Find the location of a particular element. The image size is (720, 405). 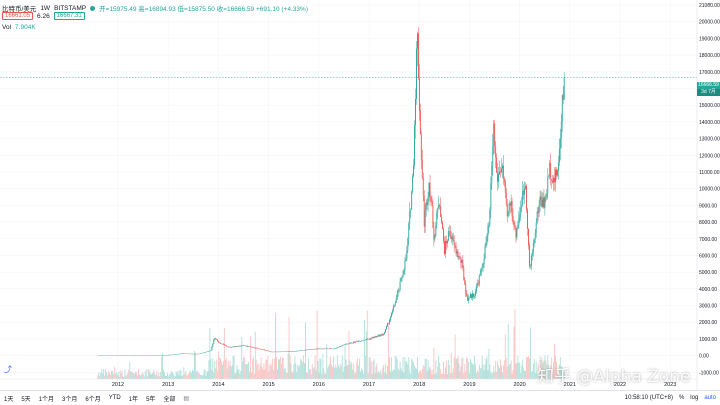

clock: 10:58:10 (UTC+8) is located at coordinates (649, 398).